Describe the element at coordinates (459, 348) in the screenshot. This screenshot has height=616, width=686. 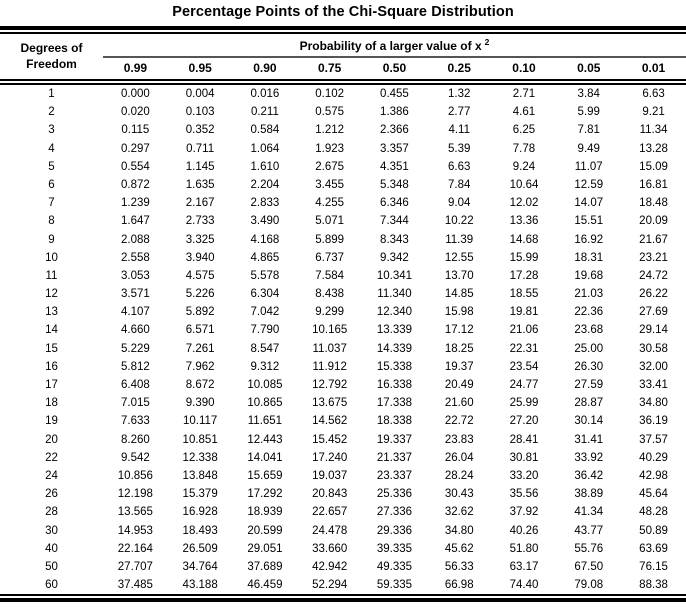
I see `value-cell: 18.25` at that location.